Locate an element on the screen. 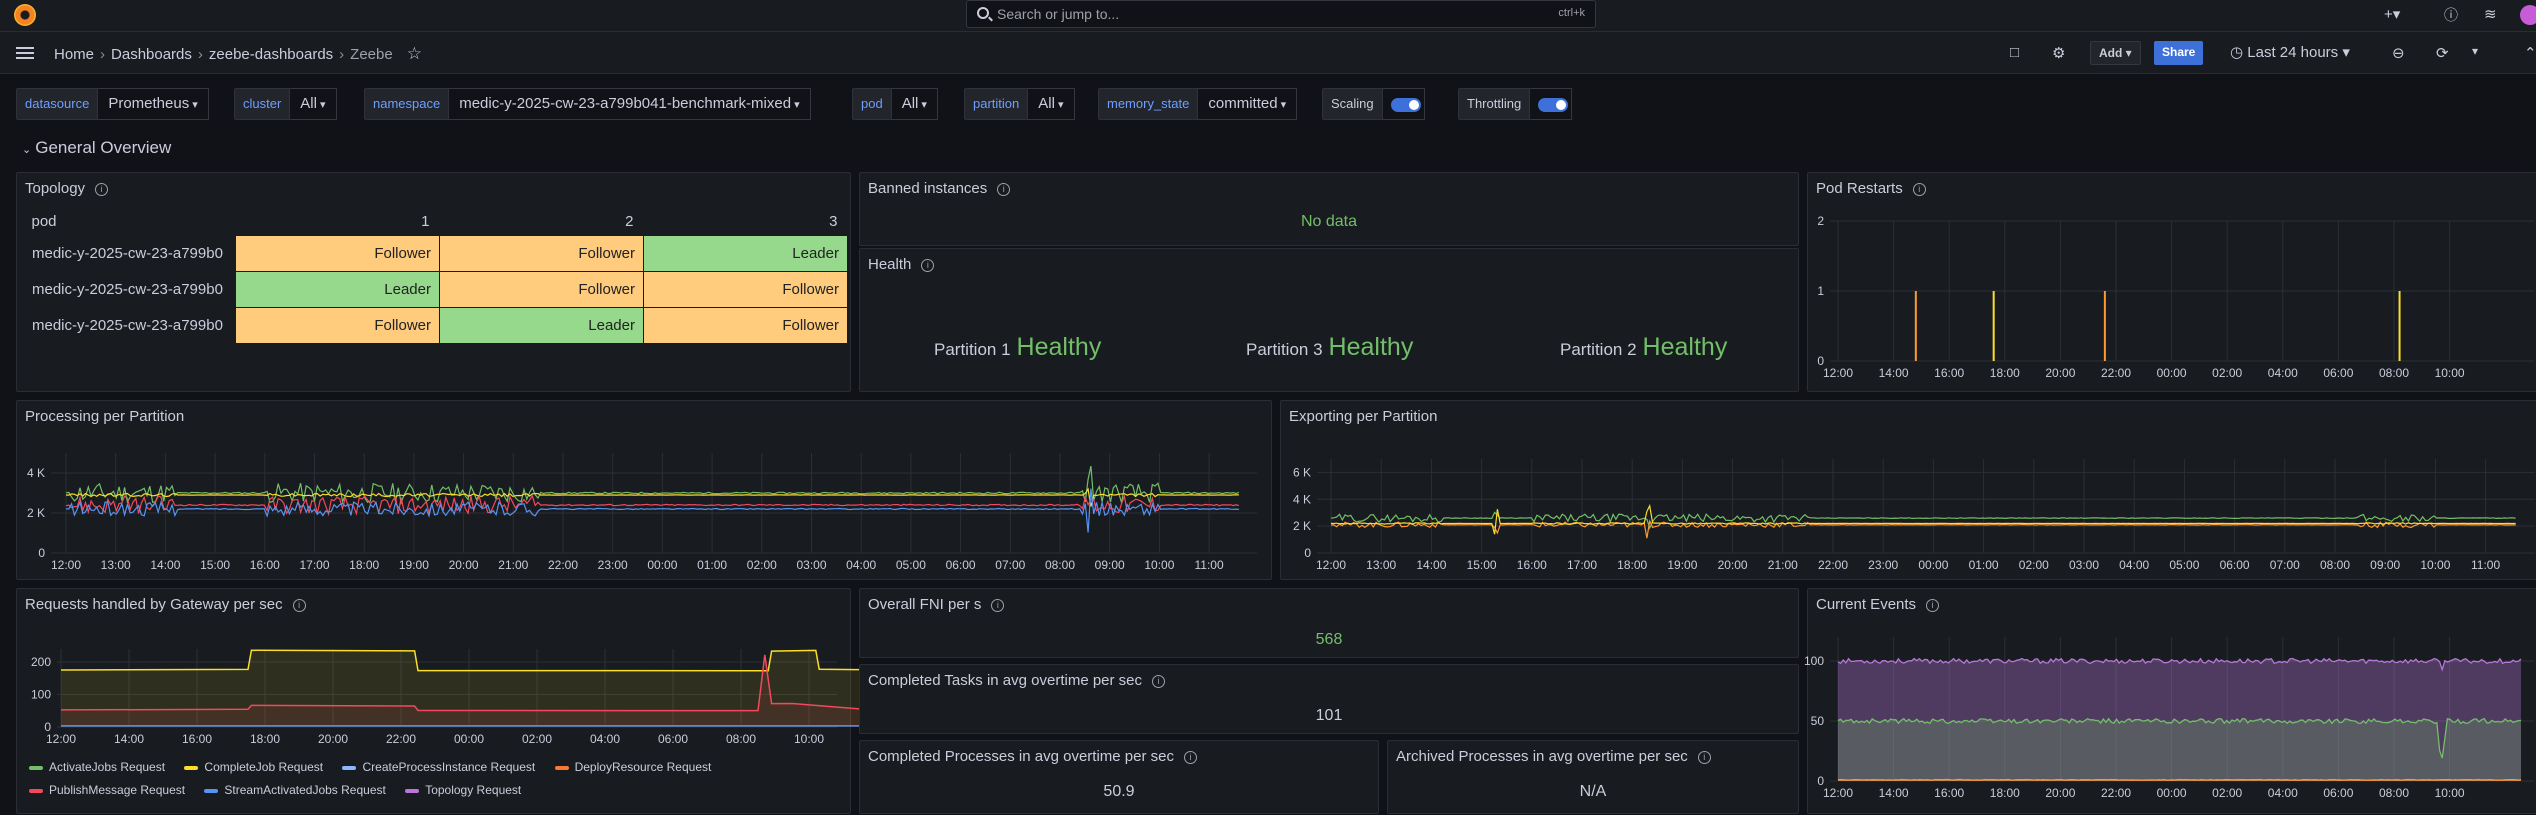 The width and height of the screenshot is (2536, 815). breadcrumb-home: Home is located at coordinates (74, 54).